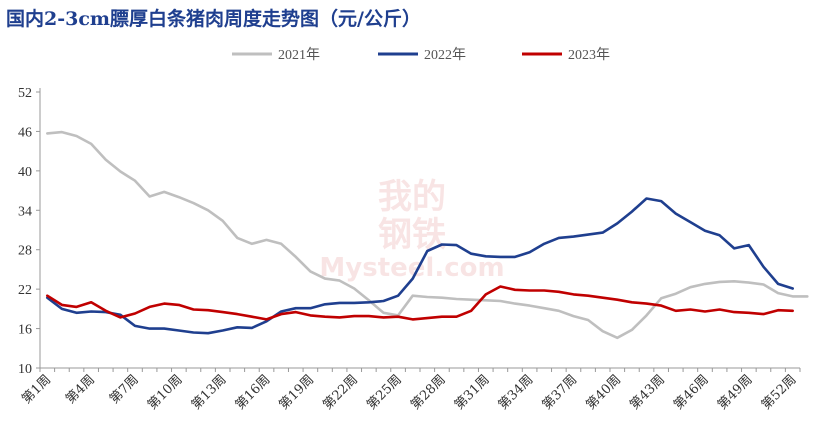 The image size is (825, 434). I want to click on watermark-line-1: 我的, so click(412, 197).